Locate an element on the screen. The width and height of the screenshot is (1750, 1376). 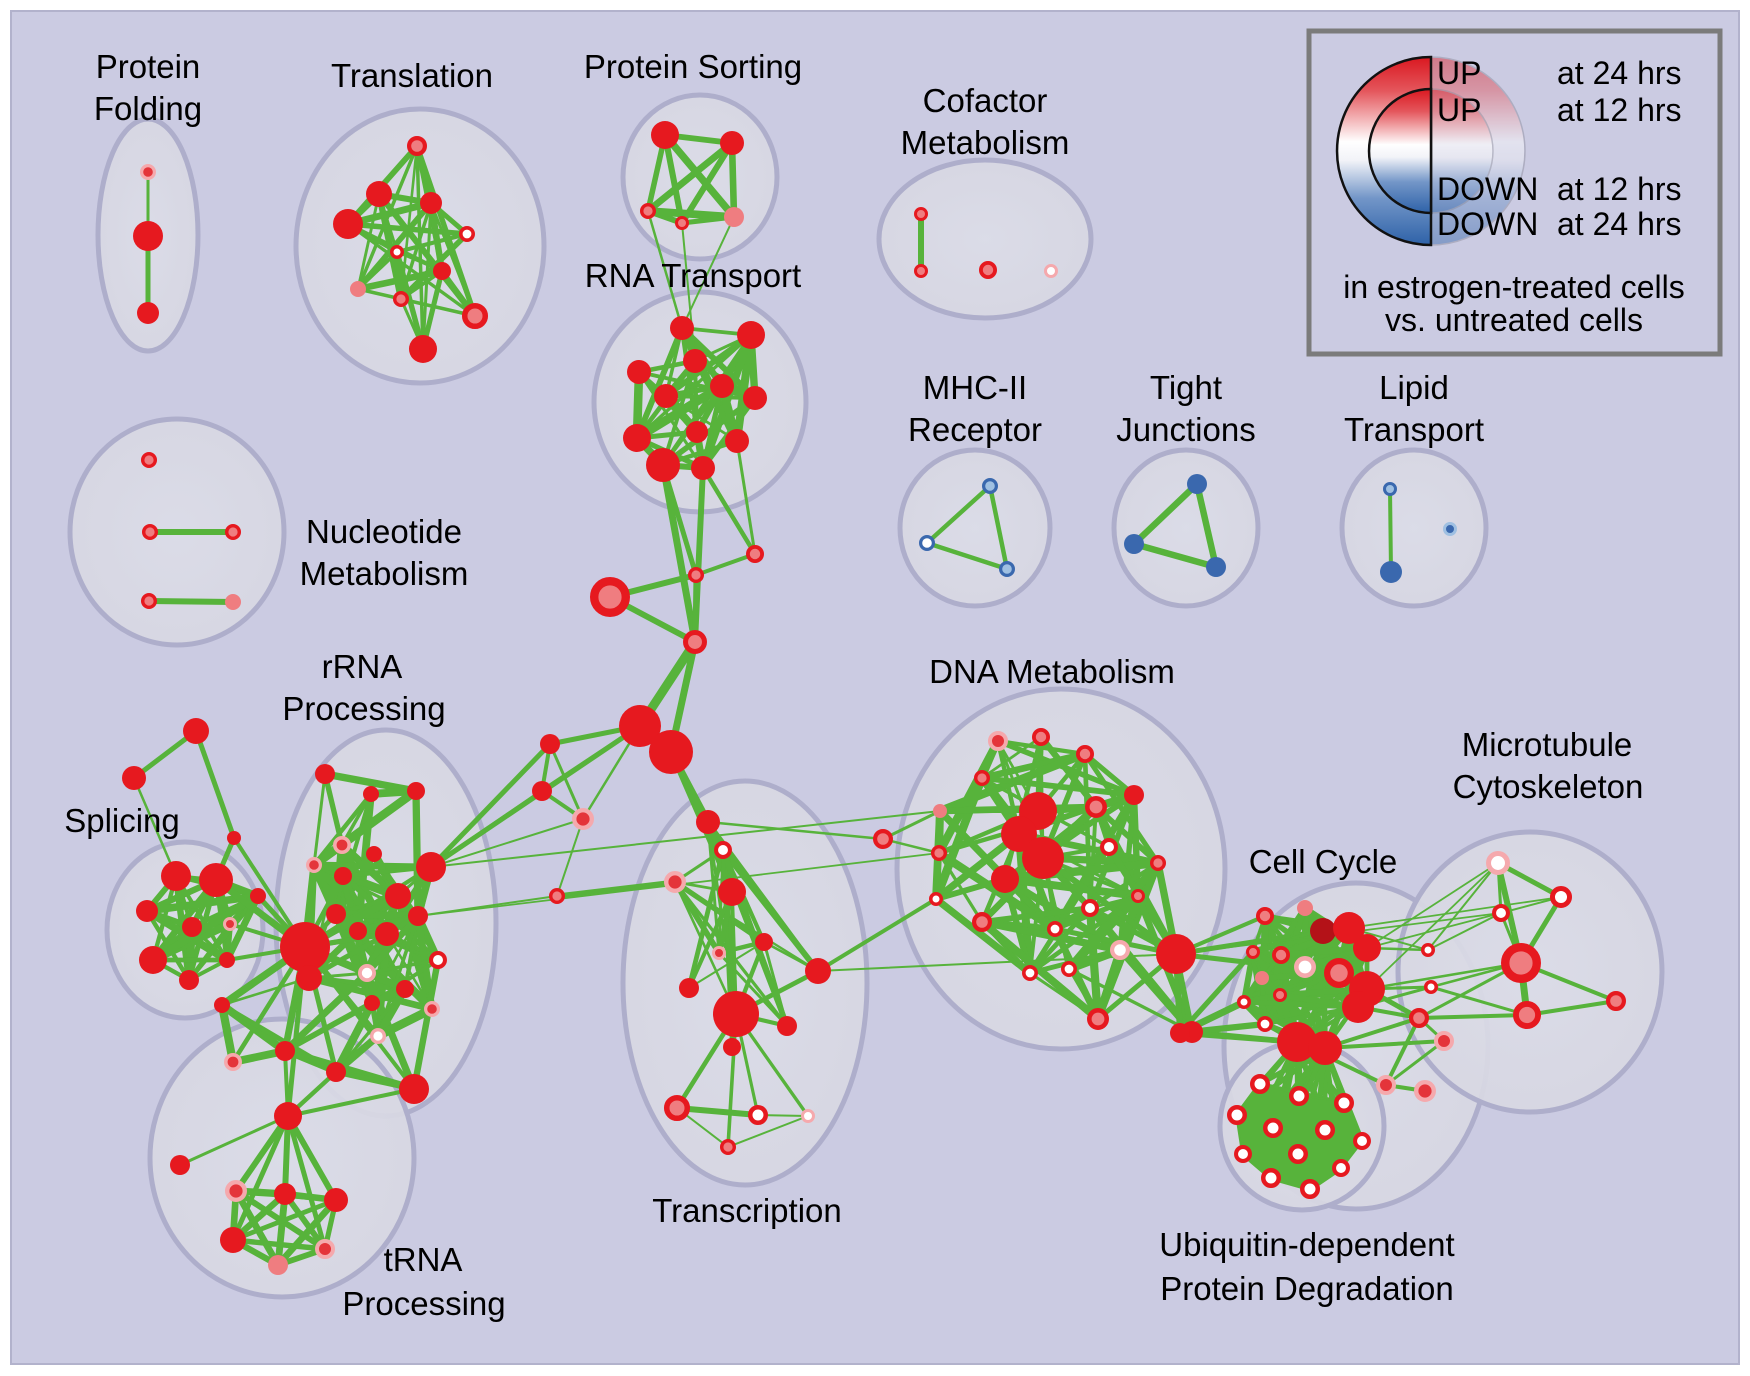
svg-text: Transcription is located at coordinates (747, 1210).